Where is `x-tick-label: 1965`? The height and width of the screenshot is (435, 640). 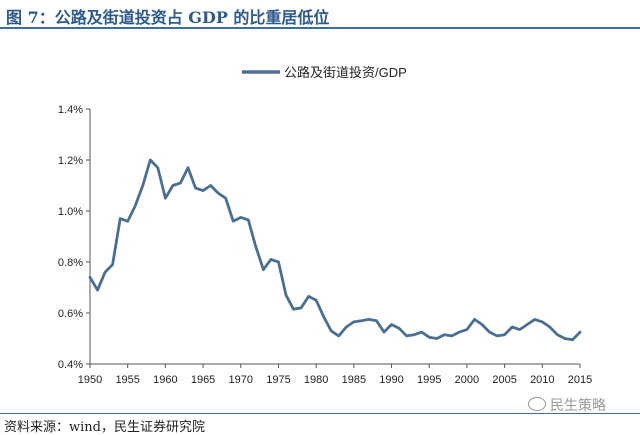
x-tick-label: 1965 is located at coordinates (203, 380).